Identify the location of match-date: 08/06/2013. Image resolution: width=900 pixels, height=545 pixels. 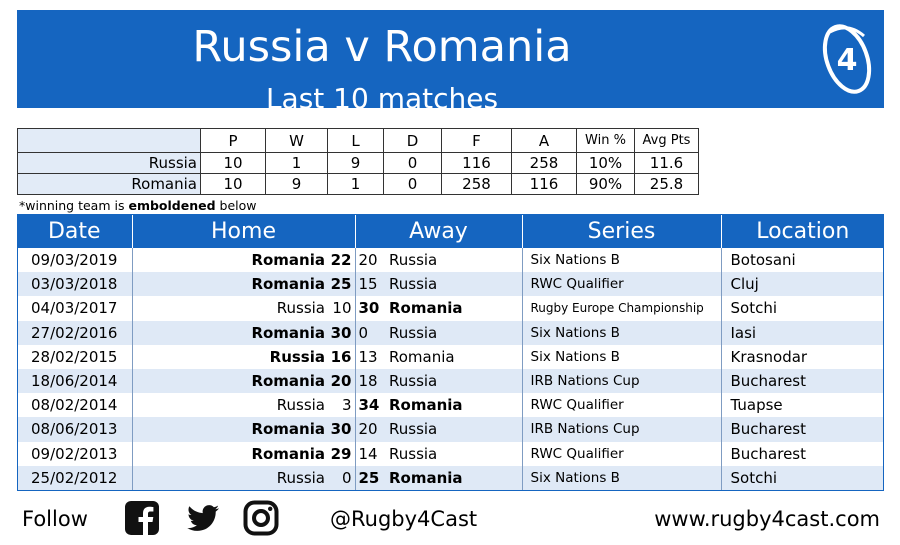
(75, 429).